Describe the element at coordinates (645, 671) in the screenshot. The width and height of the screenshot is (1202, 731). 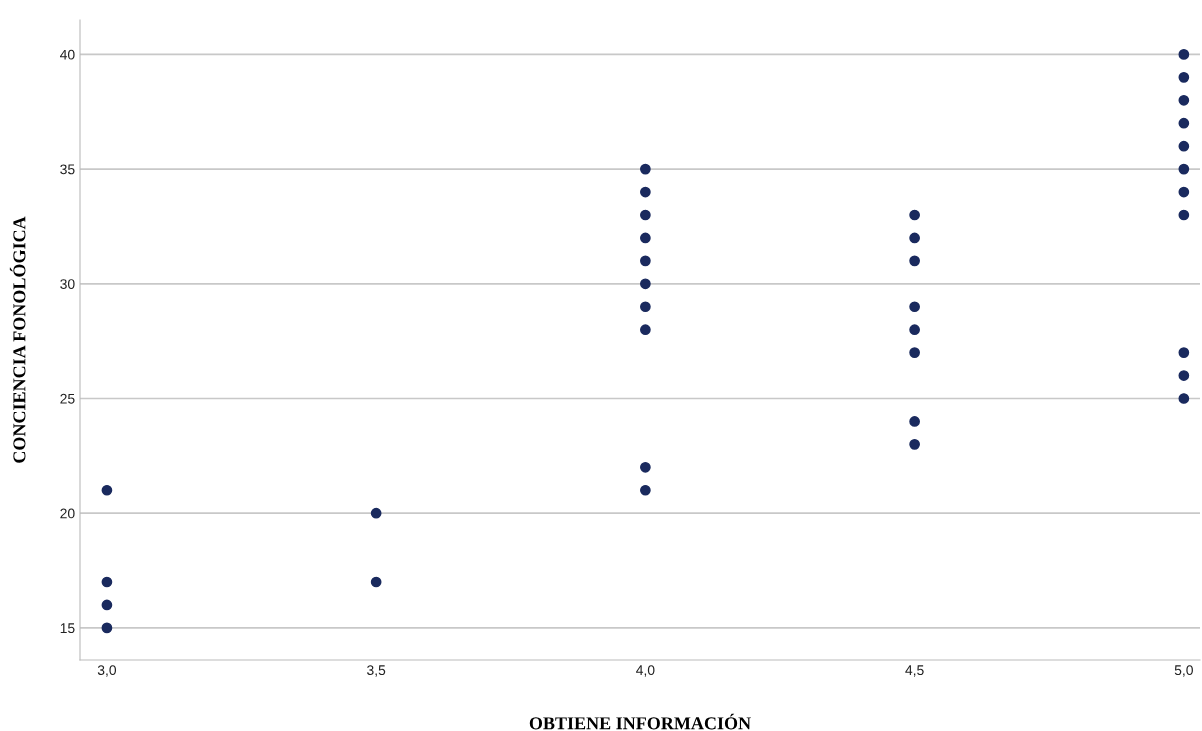
I see `x-tick-label: 4,0` at that location.